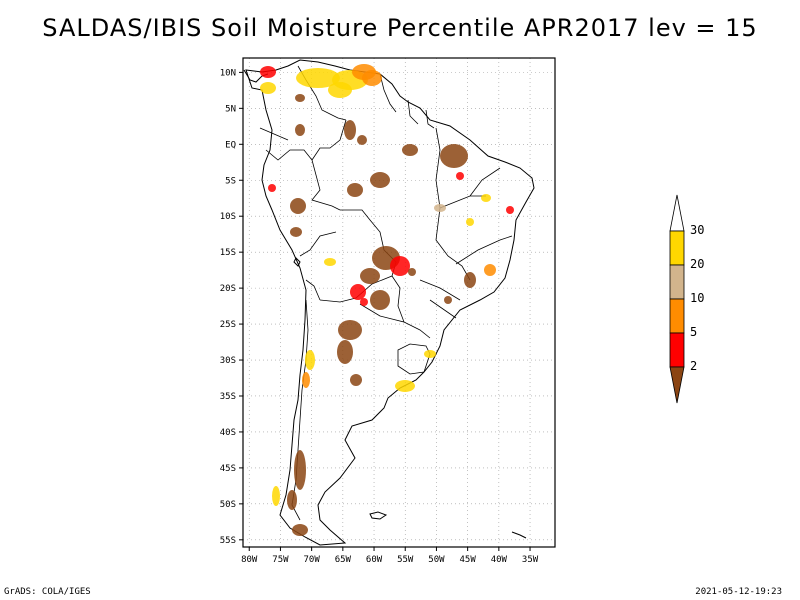 The image size is (800, 600). I want to click on lat-label: 10N, so click(228, 73).